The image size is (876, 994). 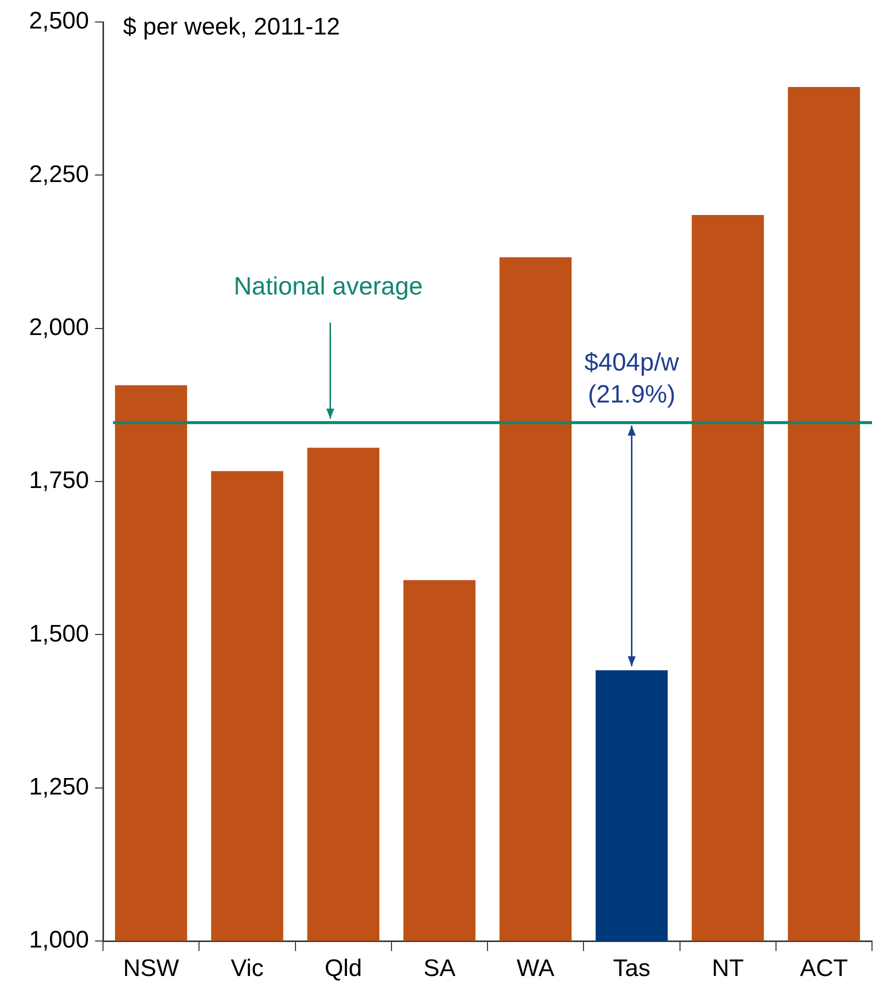 I want to click on x-tick-label: ACT, so click(x=824, y=968).